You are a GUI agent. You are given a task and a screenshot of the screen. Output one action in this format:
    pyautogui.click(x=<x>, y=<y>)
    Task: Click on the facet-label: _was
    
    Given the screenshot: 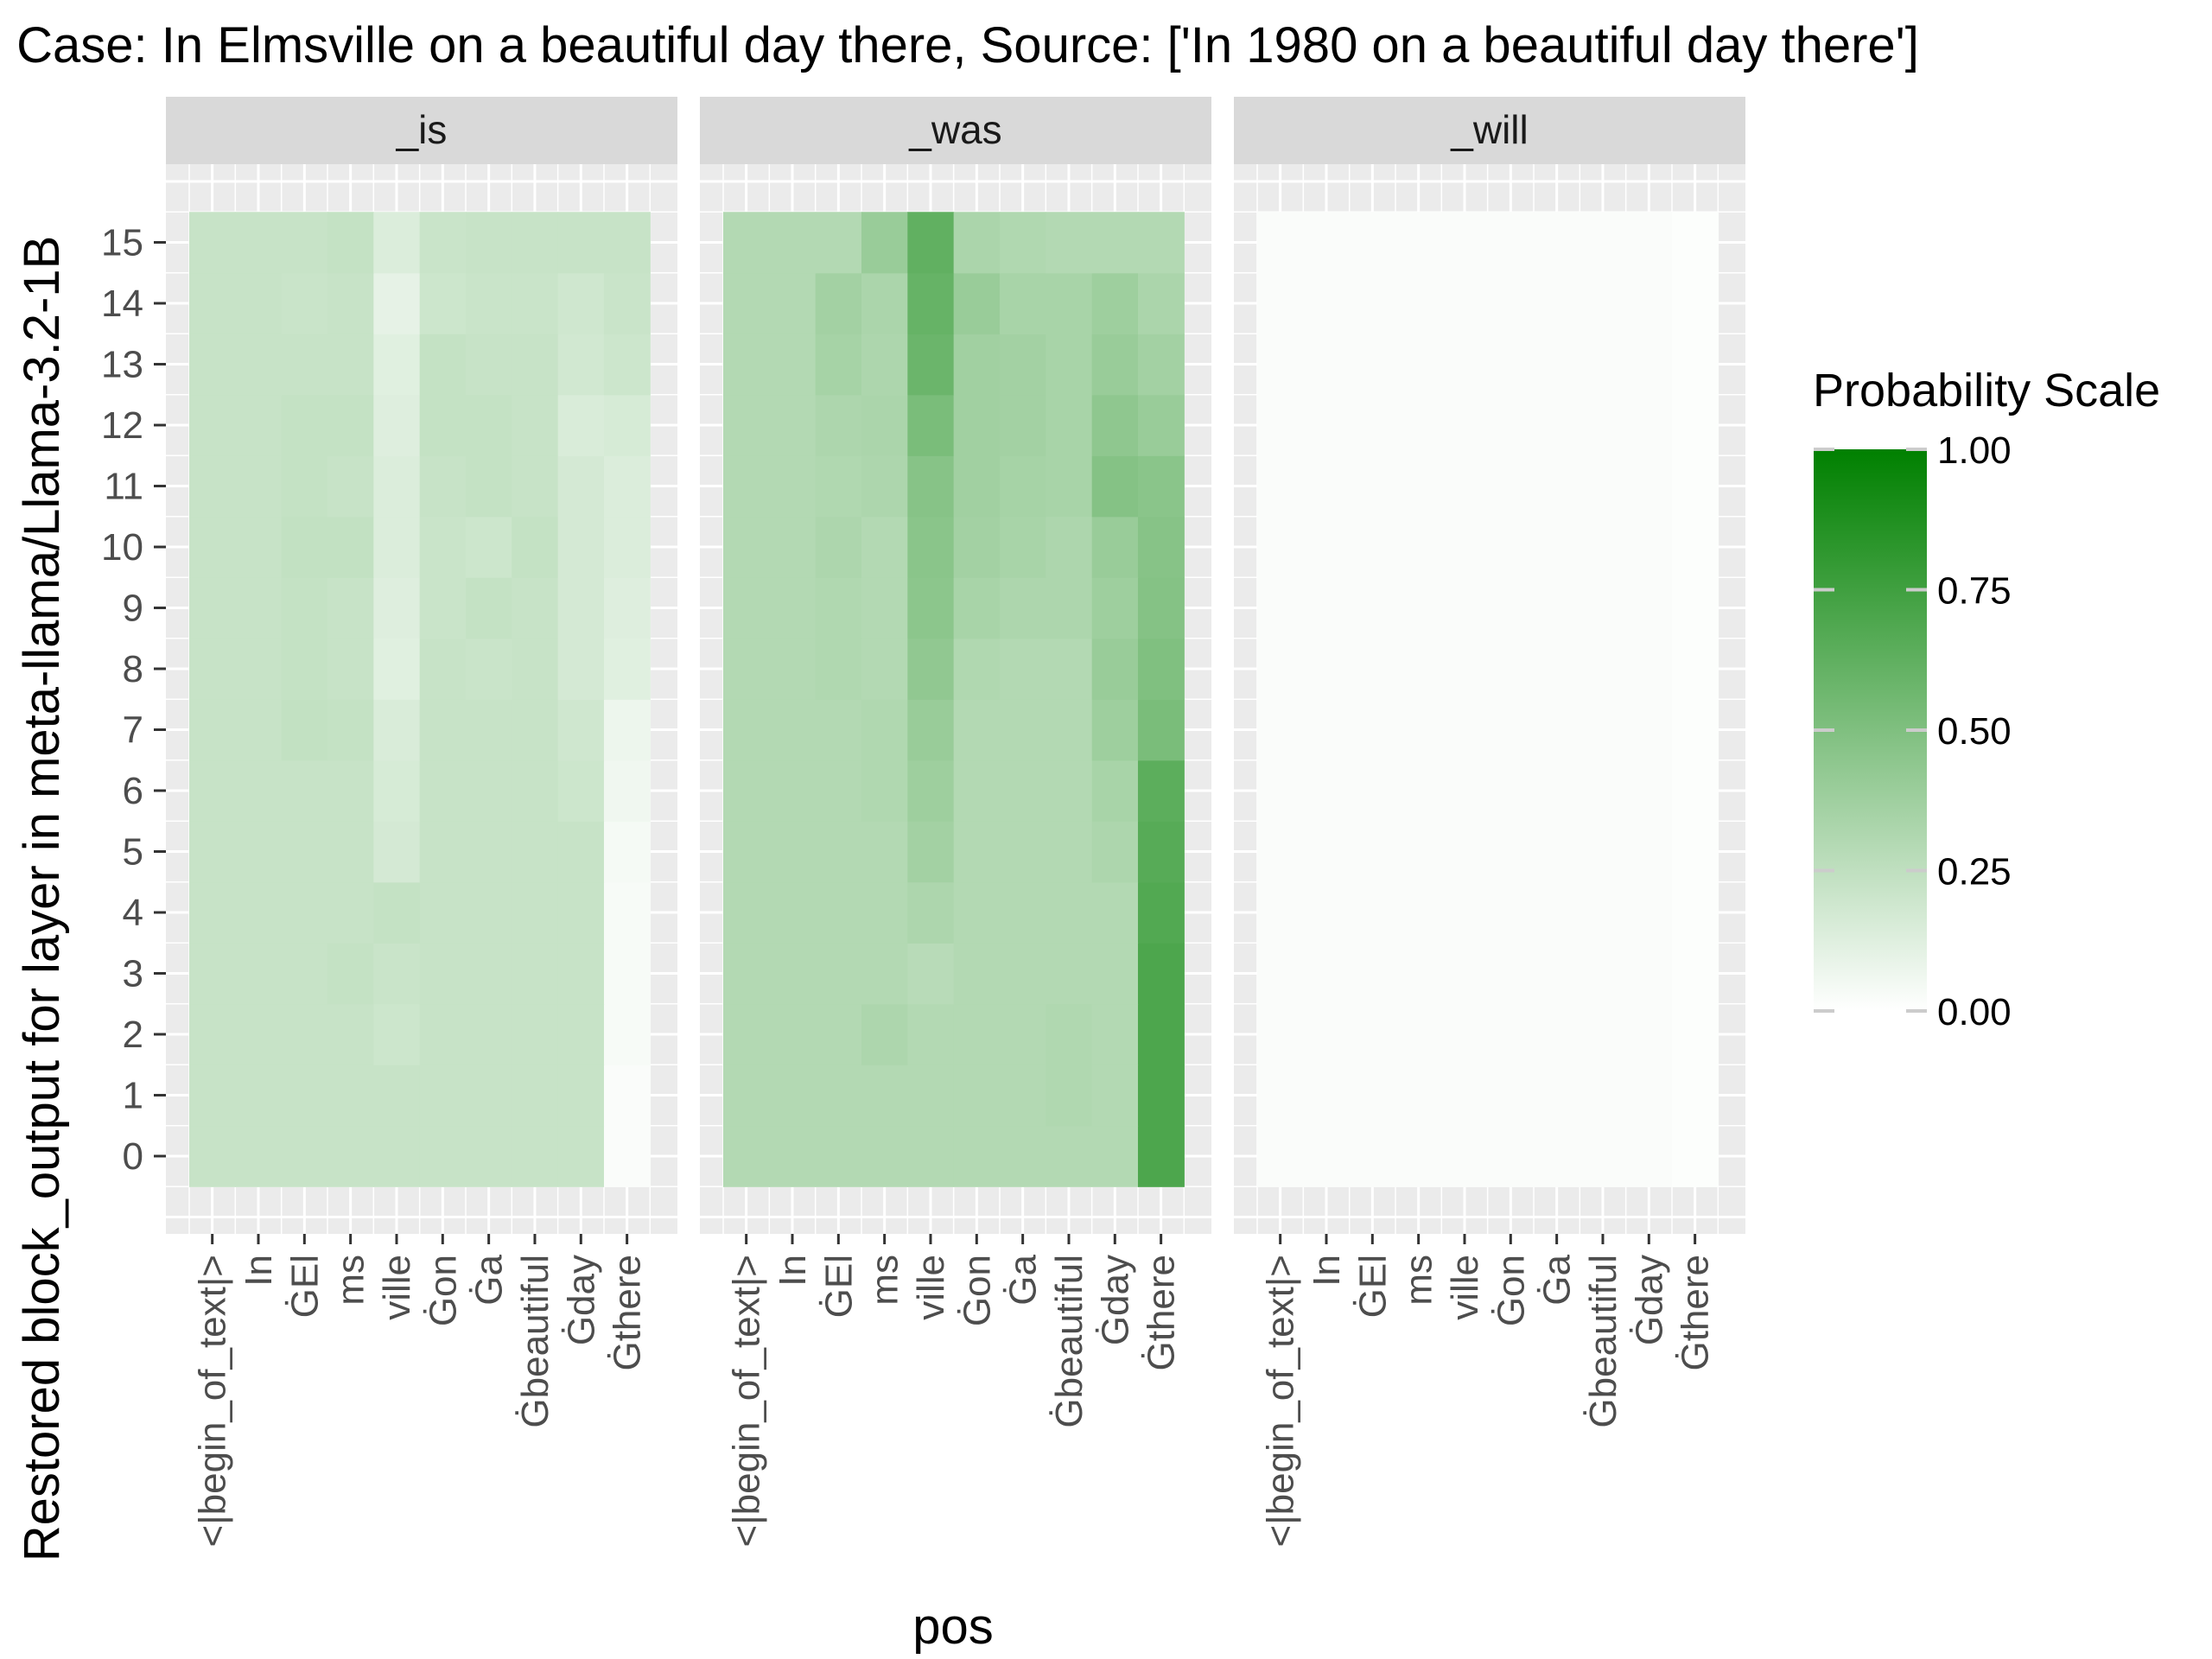 What is the action you would take?
    pyautogui.click(x=955, y=129)
    